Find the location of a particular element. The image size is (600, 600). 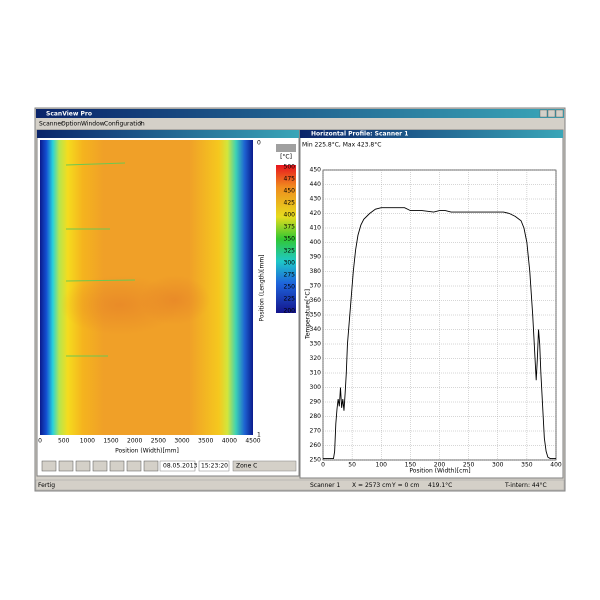

colorbar-tick-label: 350 is located at coordinates (290, 239).